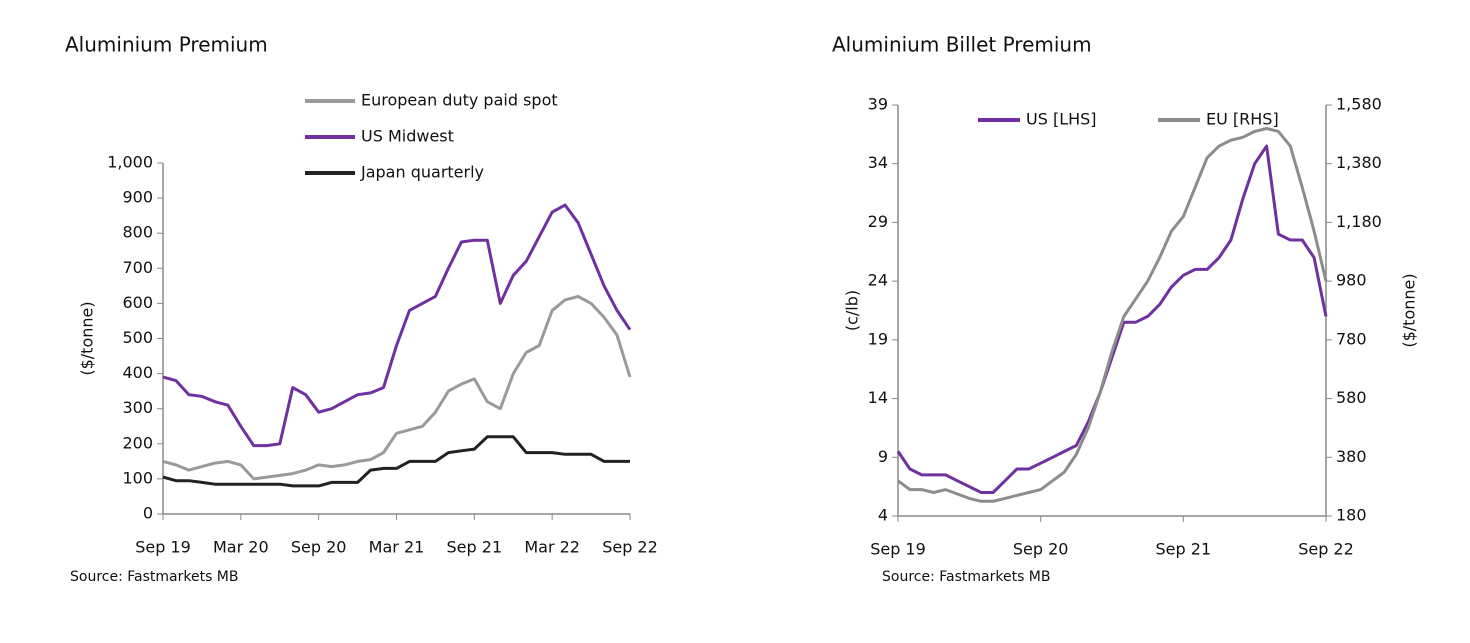 The width and height of the screenshot is (1470, 643). What do you see at coordinates (1351, 280) in the screenshot?
I see `y2-tick-label: 980` at bounding box center [1351, 280].